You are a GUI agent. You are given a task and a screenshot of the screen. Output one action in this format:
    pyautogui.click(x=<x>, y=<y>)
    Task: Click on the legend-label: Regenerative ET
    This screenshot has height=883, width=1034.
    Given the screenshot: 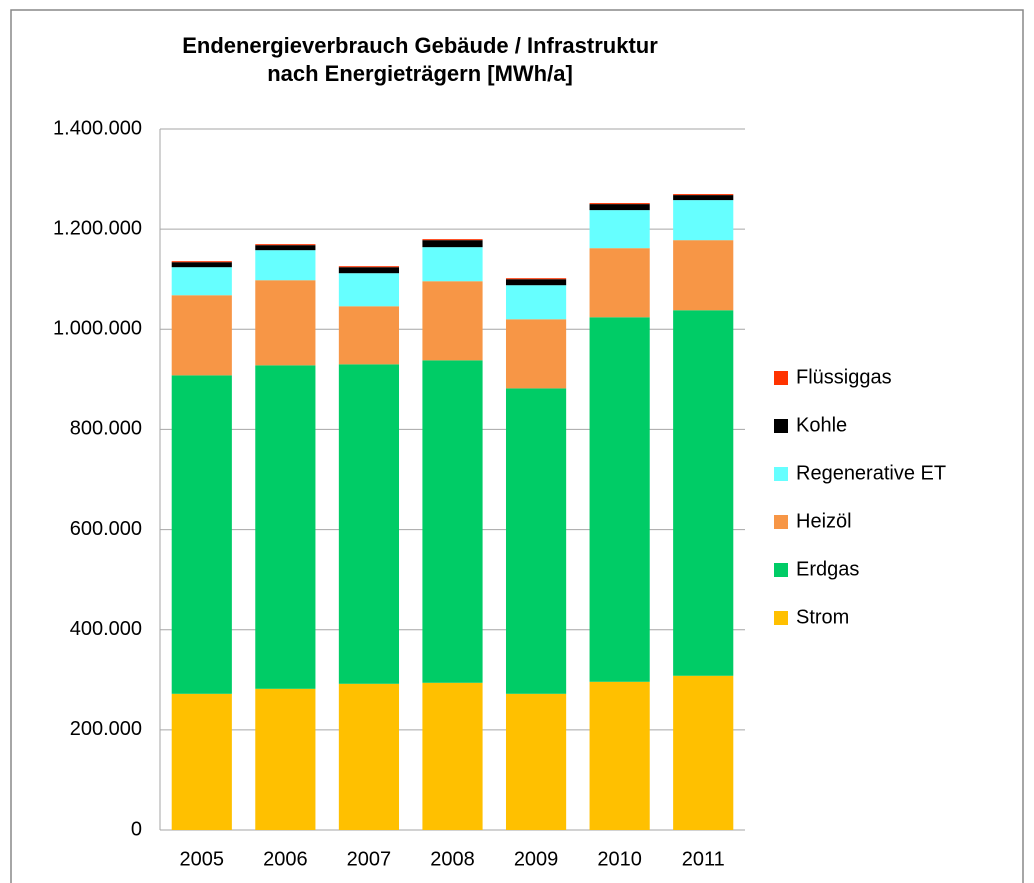 What is the action you would take?
    pyautogui.click(x=871, y=473)
    